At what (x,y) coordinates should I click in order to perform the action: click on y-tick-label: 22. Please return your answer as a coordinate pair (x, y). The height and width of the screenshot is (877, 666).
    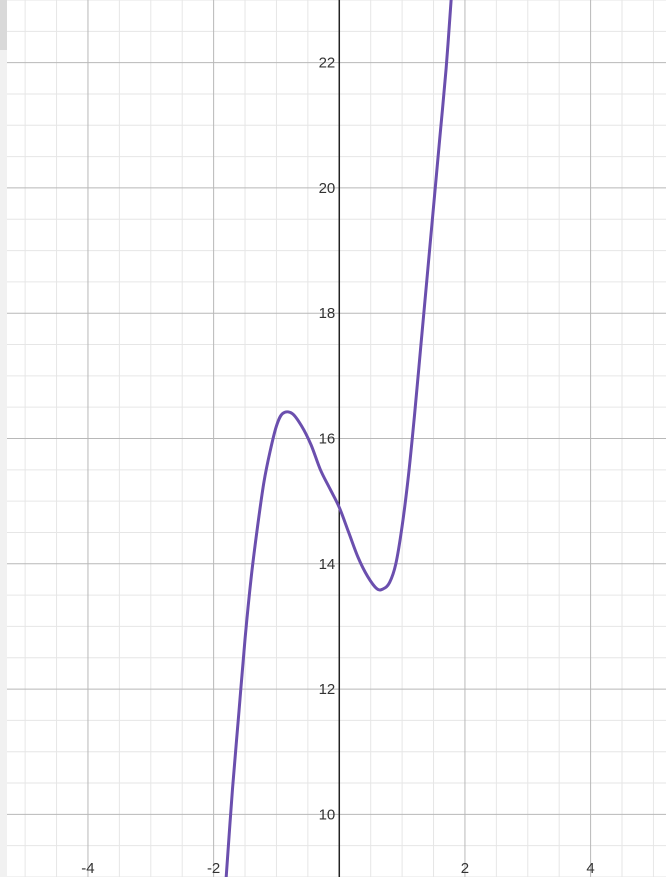
    Looking at the image, I should click on (327, 63).